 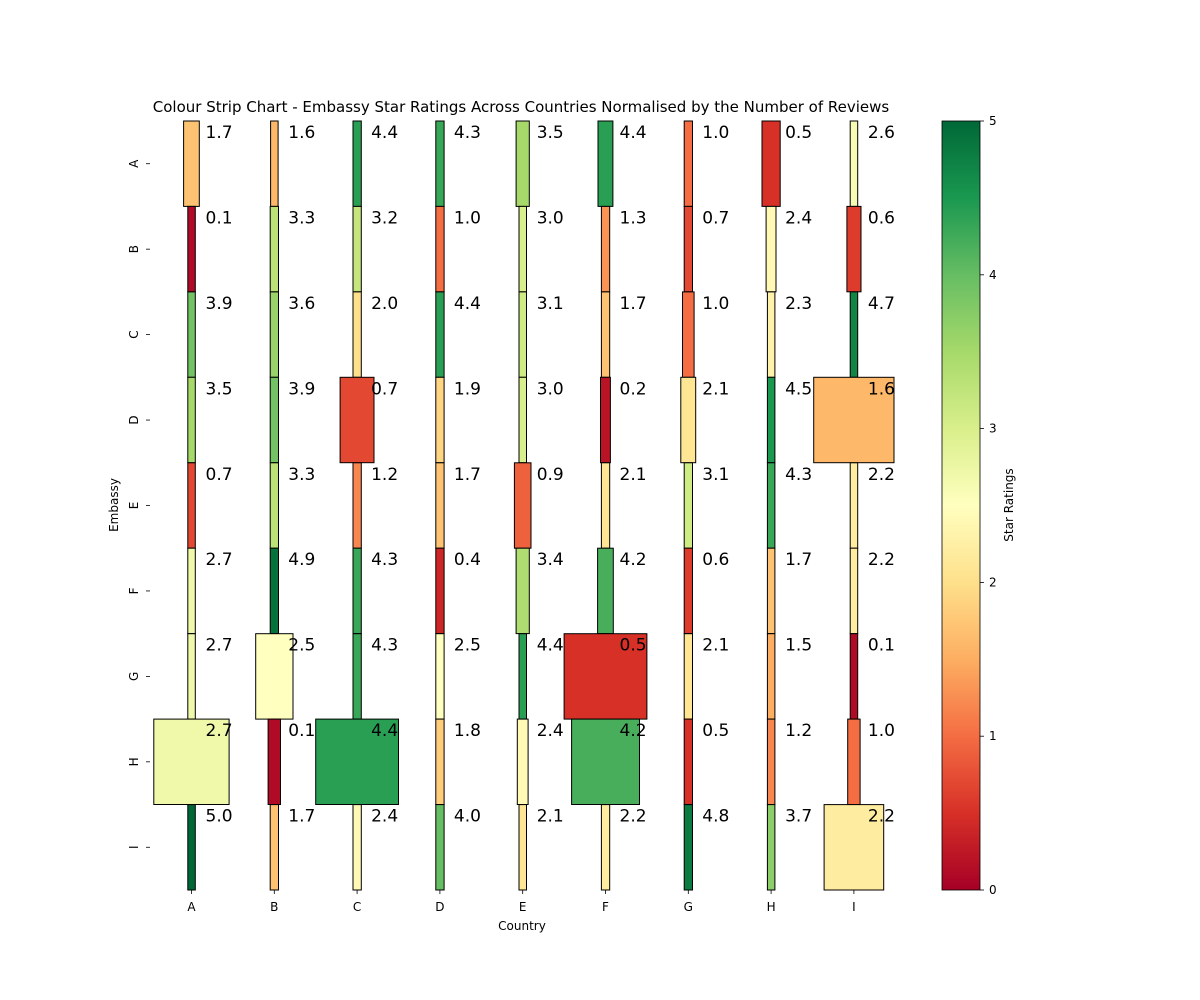 I want to click on x-axis-ticks: A B C D E F G H I, so click(x=521, y=902).